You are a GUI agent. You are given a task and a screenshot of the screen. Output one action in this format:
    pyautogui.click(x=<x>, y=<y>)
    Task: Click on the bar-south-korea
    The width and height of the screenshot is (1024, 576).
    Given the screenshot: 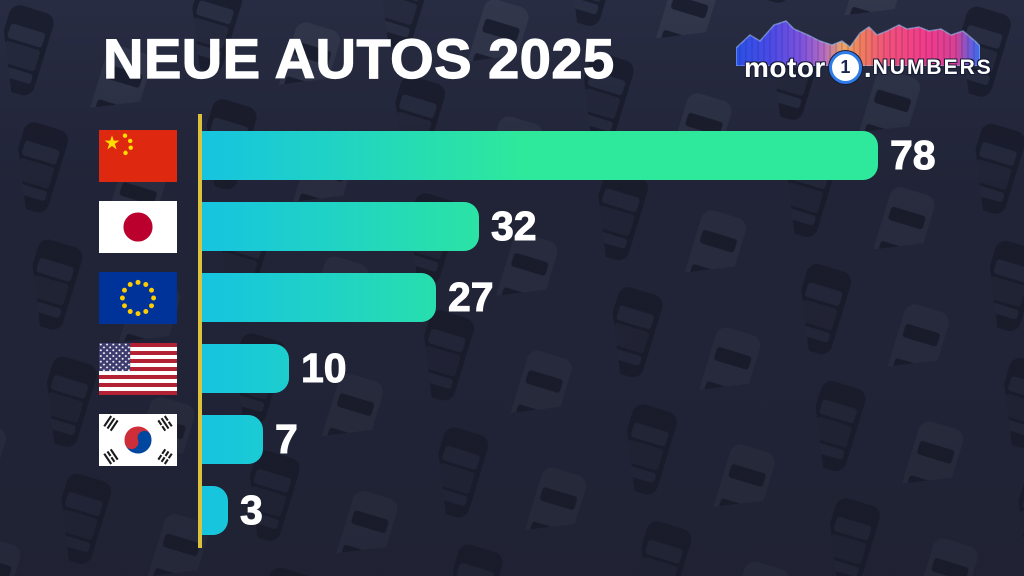 What is the action you would take?
    pyautogui.click(x=232, y=439)
    